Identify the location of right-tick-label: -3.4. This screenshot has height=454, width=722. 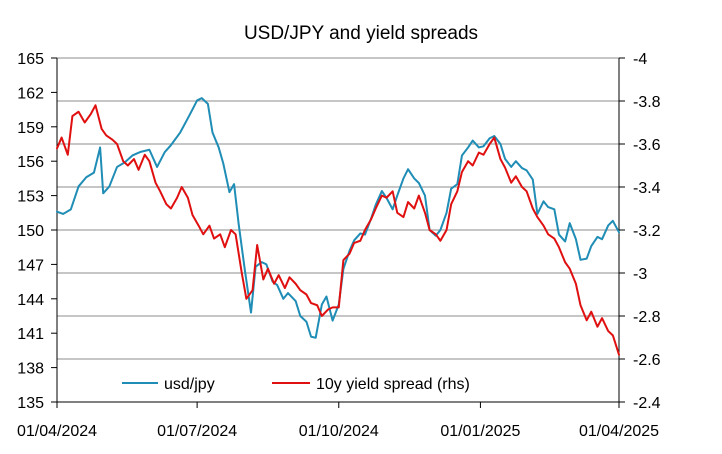
(647, 188).